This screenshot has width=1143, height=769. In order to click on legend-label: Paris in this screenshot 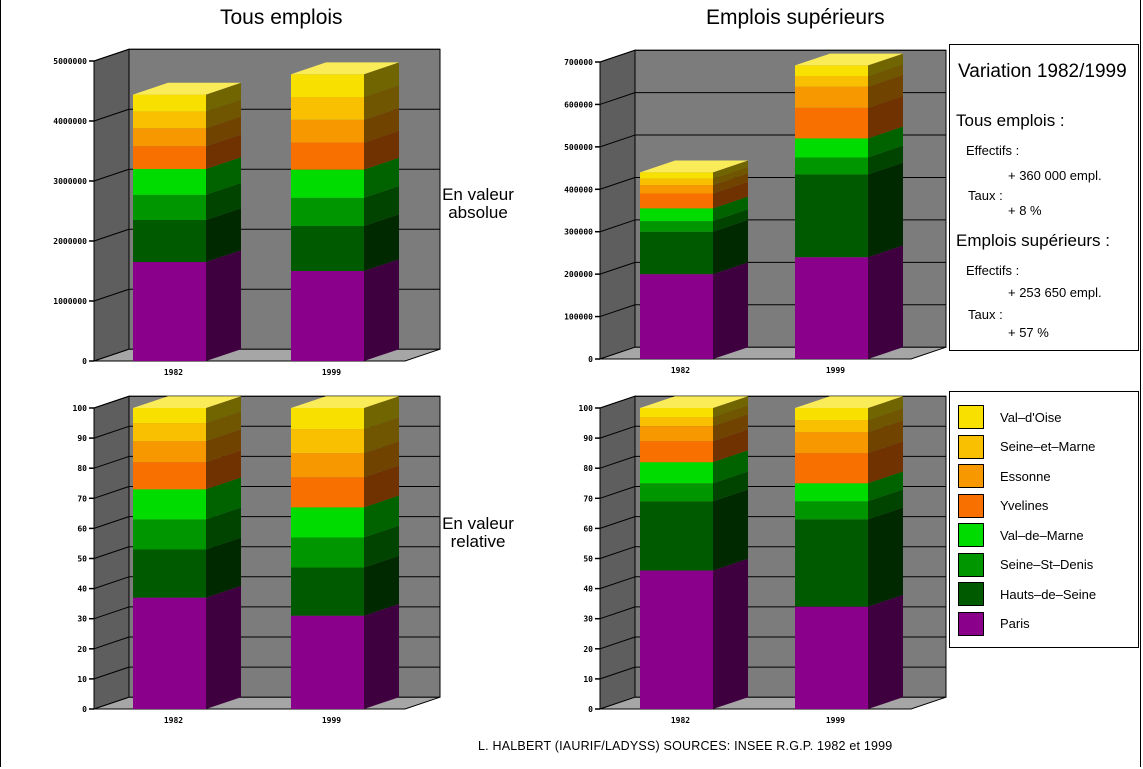, I will do `click(1015, 623)`.